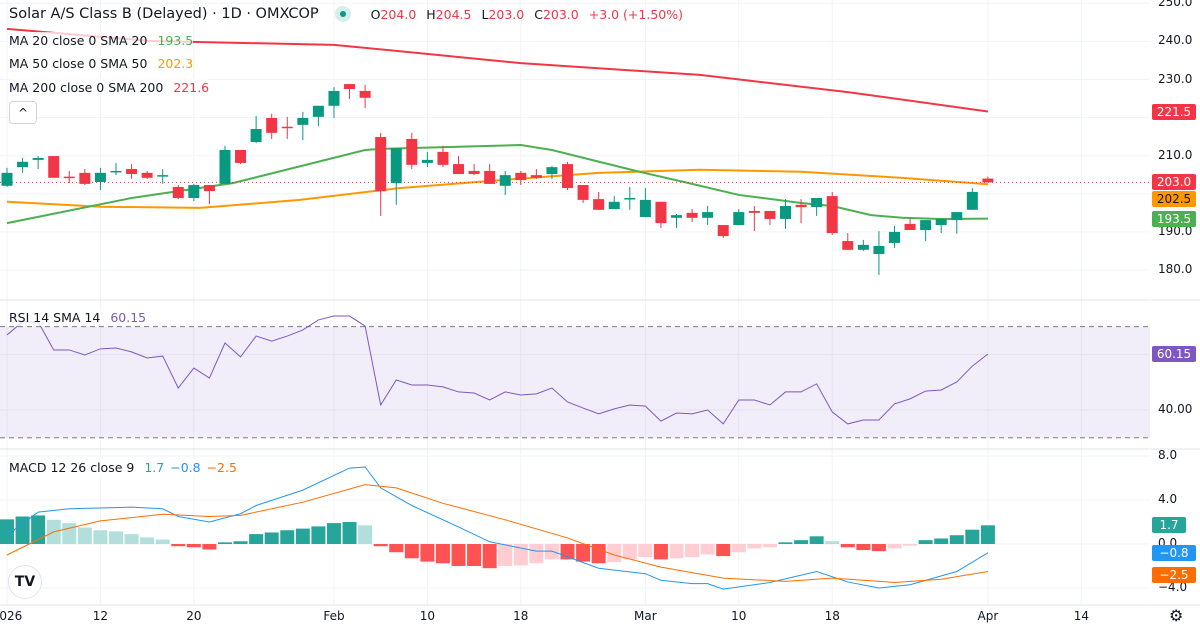 The height and width of the screenshot is (630, 1200). I want to click on rsi-value: 60.15, so click(128, 317).